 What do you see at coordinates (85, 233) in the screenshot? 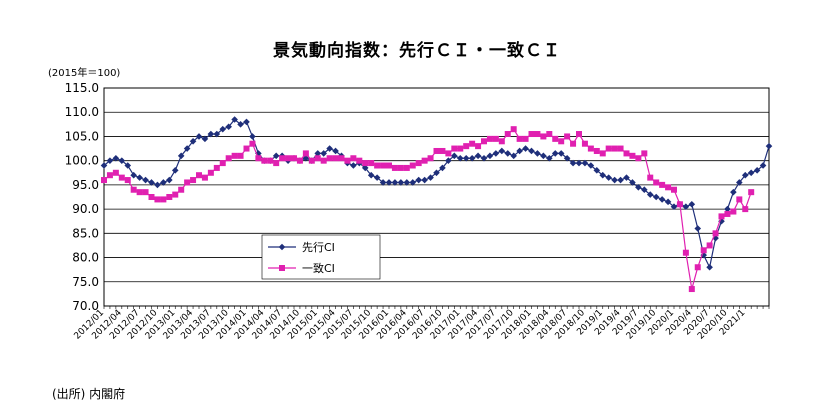
I see `y-tick-label: 85.0` at bounding box center [85, 233].